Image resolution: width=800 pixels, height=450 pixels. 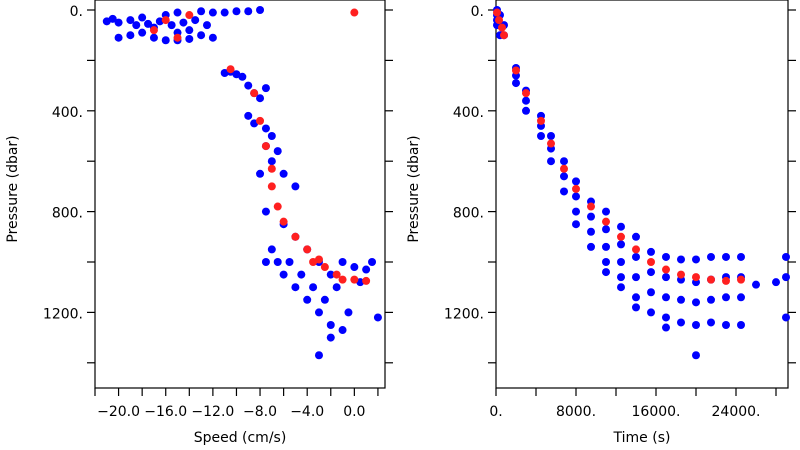 What do you see at coordinates (464, 314) in the screenshot?
I see `y-tick-label: 1200.` at bounding box center [464, 314].